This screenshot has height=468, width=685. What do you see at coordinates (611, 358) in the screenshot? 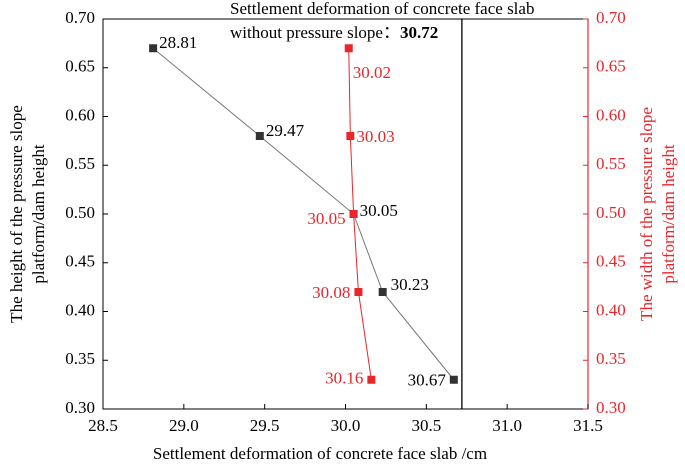
I see `y2-tick-label: 0.35` at bounding box center [611, 358].